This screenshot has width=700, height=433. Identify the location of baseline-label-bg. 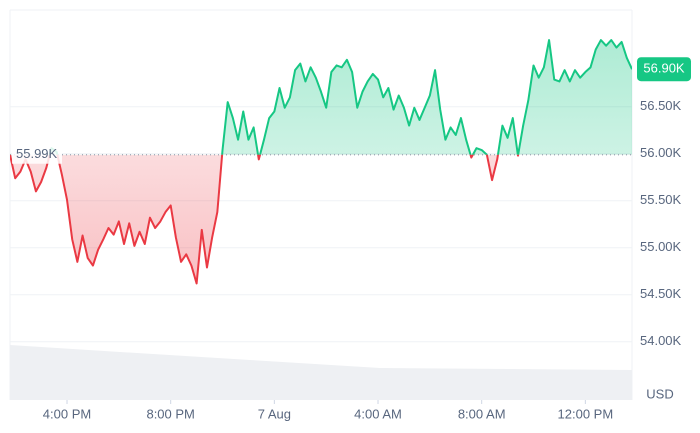
(37, 154).